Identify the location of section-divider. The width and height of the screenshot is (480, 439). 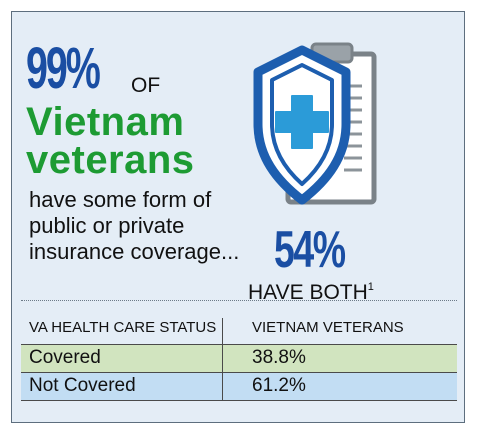
(239, 300).